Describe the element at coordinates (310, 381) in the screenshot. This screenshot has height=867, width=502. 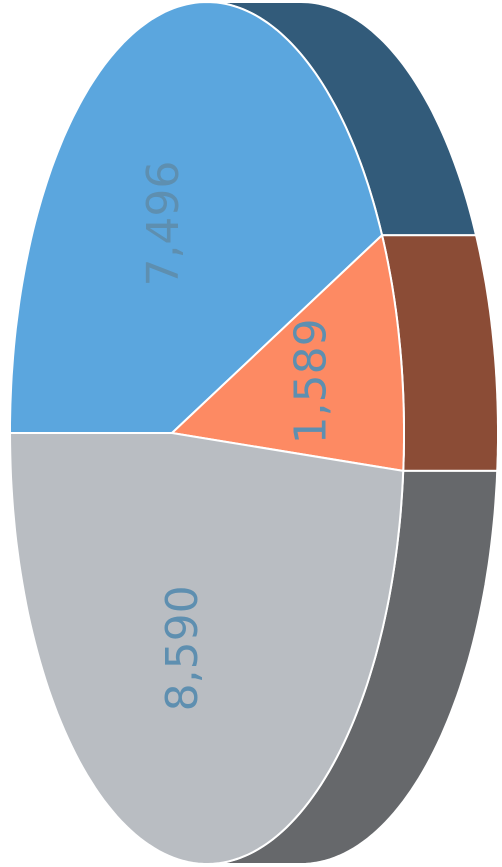
I see `data-label: 1,589` at that location.